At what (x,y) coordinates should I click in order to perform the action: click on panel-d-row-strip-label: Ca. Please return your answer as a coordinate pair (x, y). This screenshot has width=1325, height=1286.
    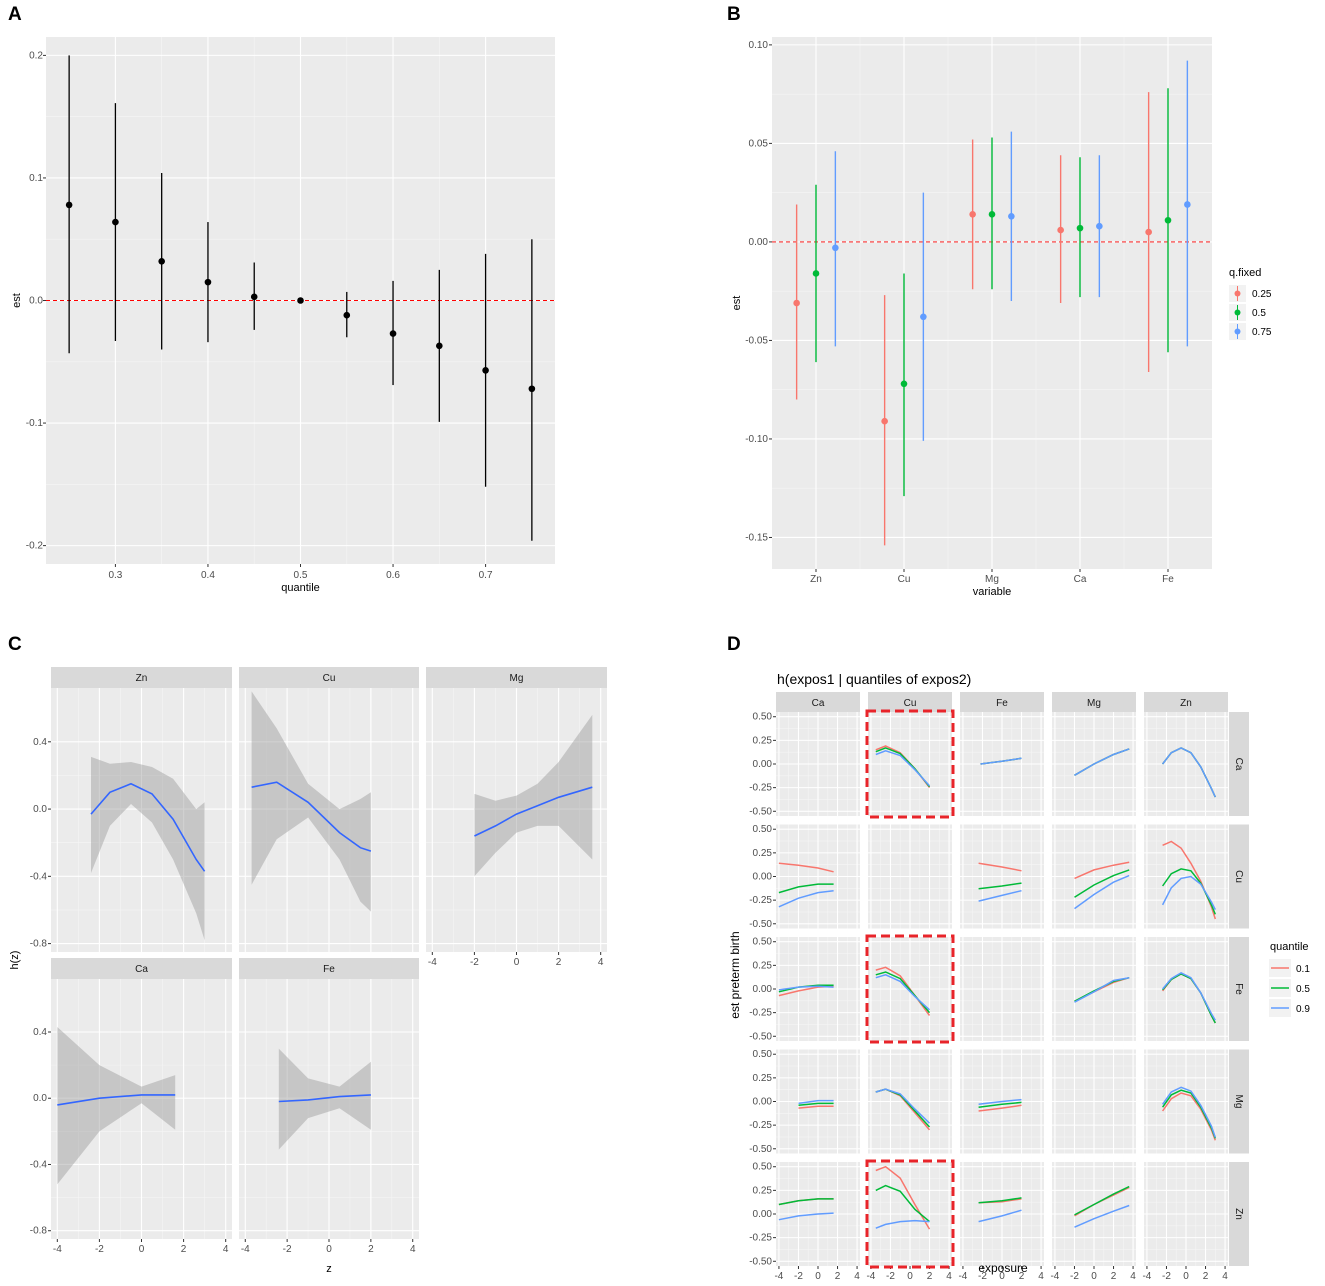
    Looking at the image, I should click on (1238, 764).